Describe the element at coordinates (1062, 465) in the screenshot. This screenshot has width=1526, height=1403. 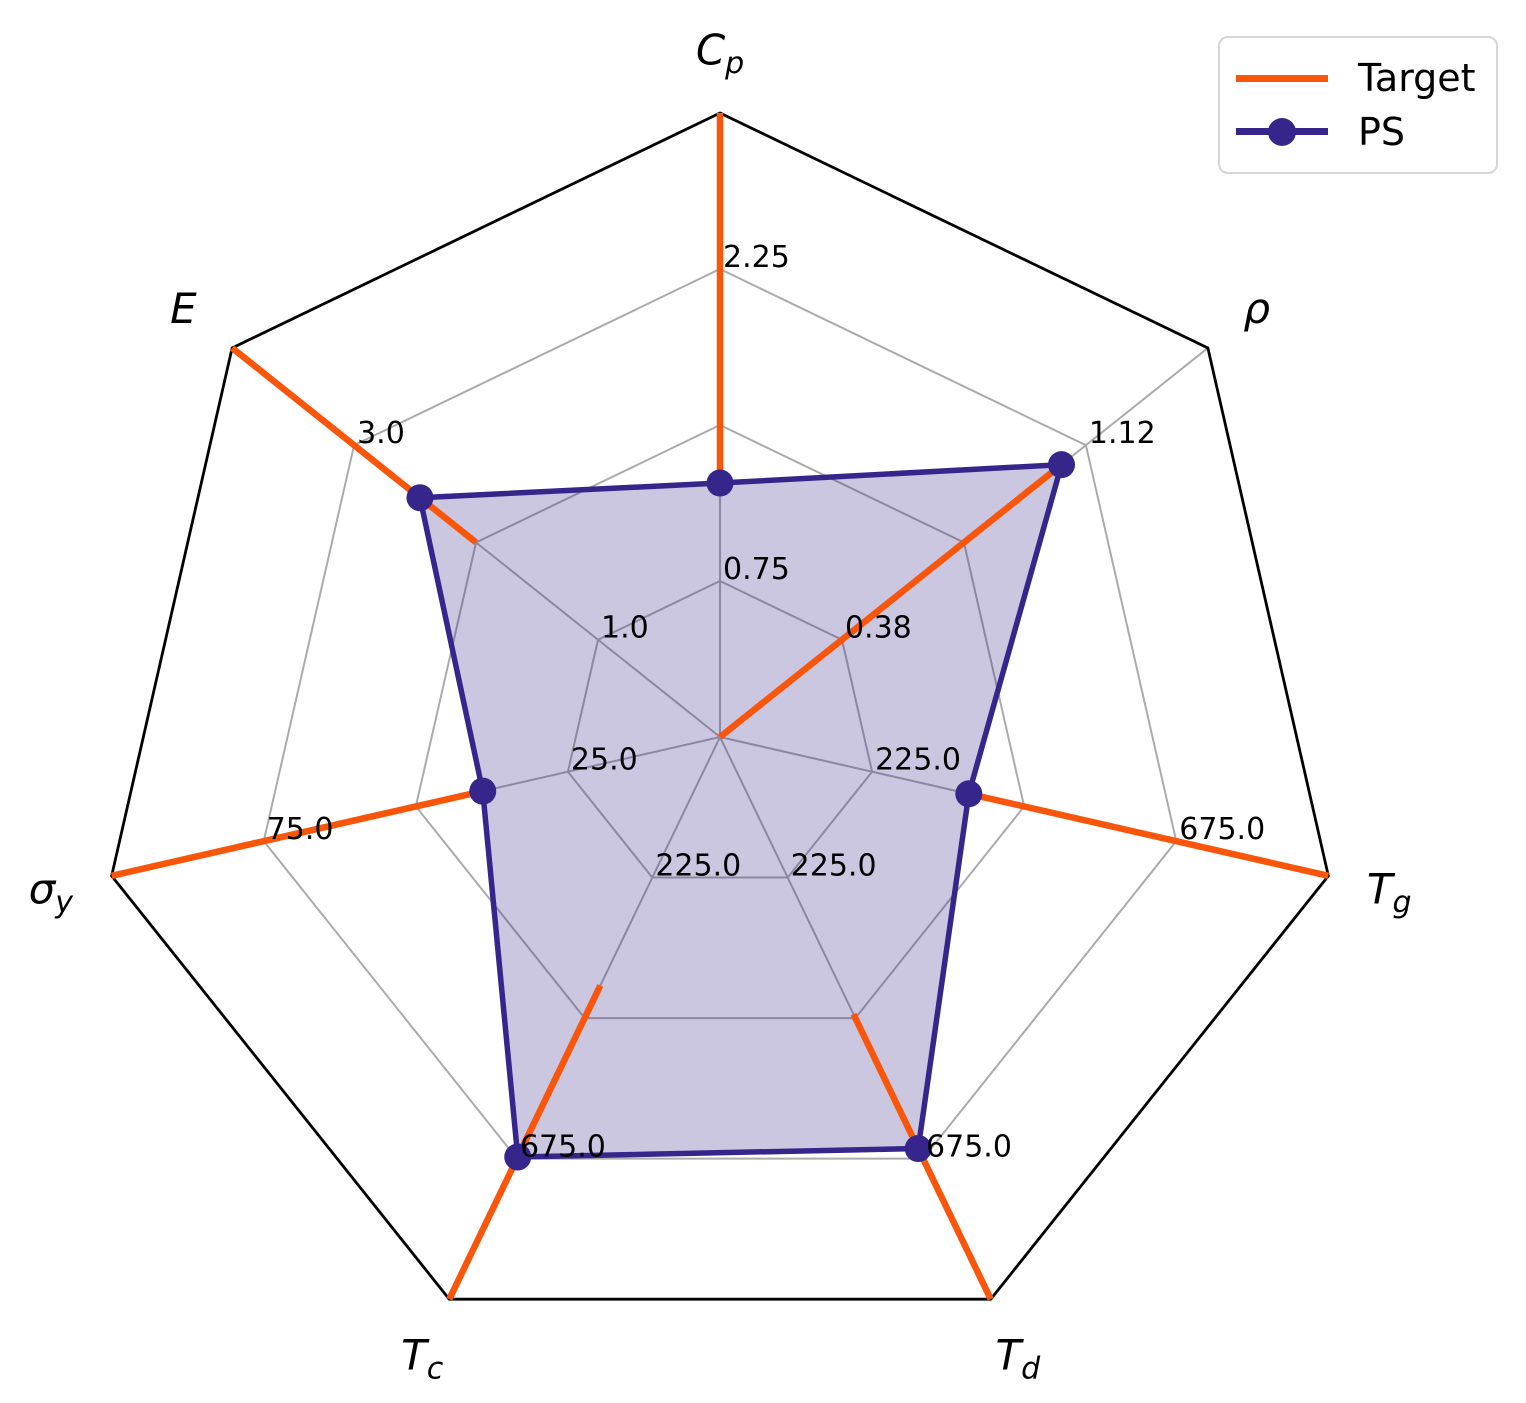
I see `ps-point-rho` at that location.